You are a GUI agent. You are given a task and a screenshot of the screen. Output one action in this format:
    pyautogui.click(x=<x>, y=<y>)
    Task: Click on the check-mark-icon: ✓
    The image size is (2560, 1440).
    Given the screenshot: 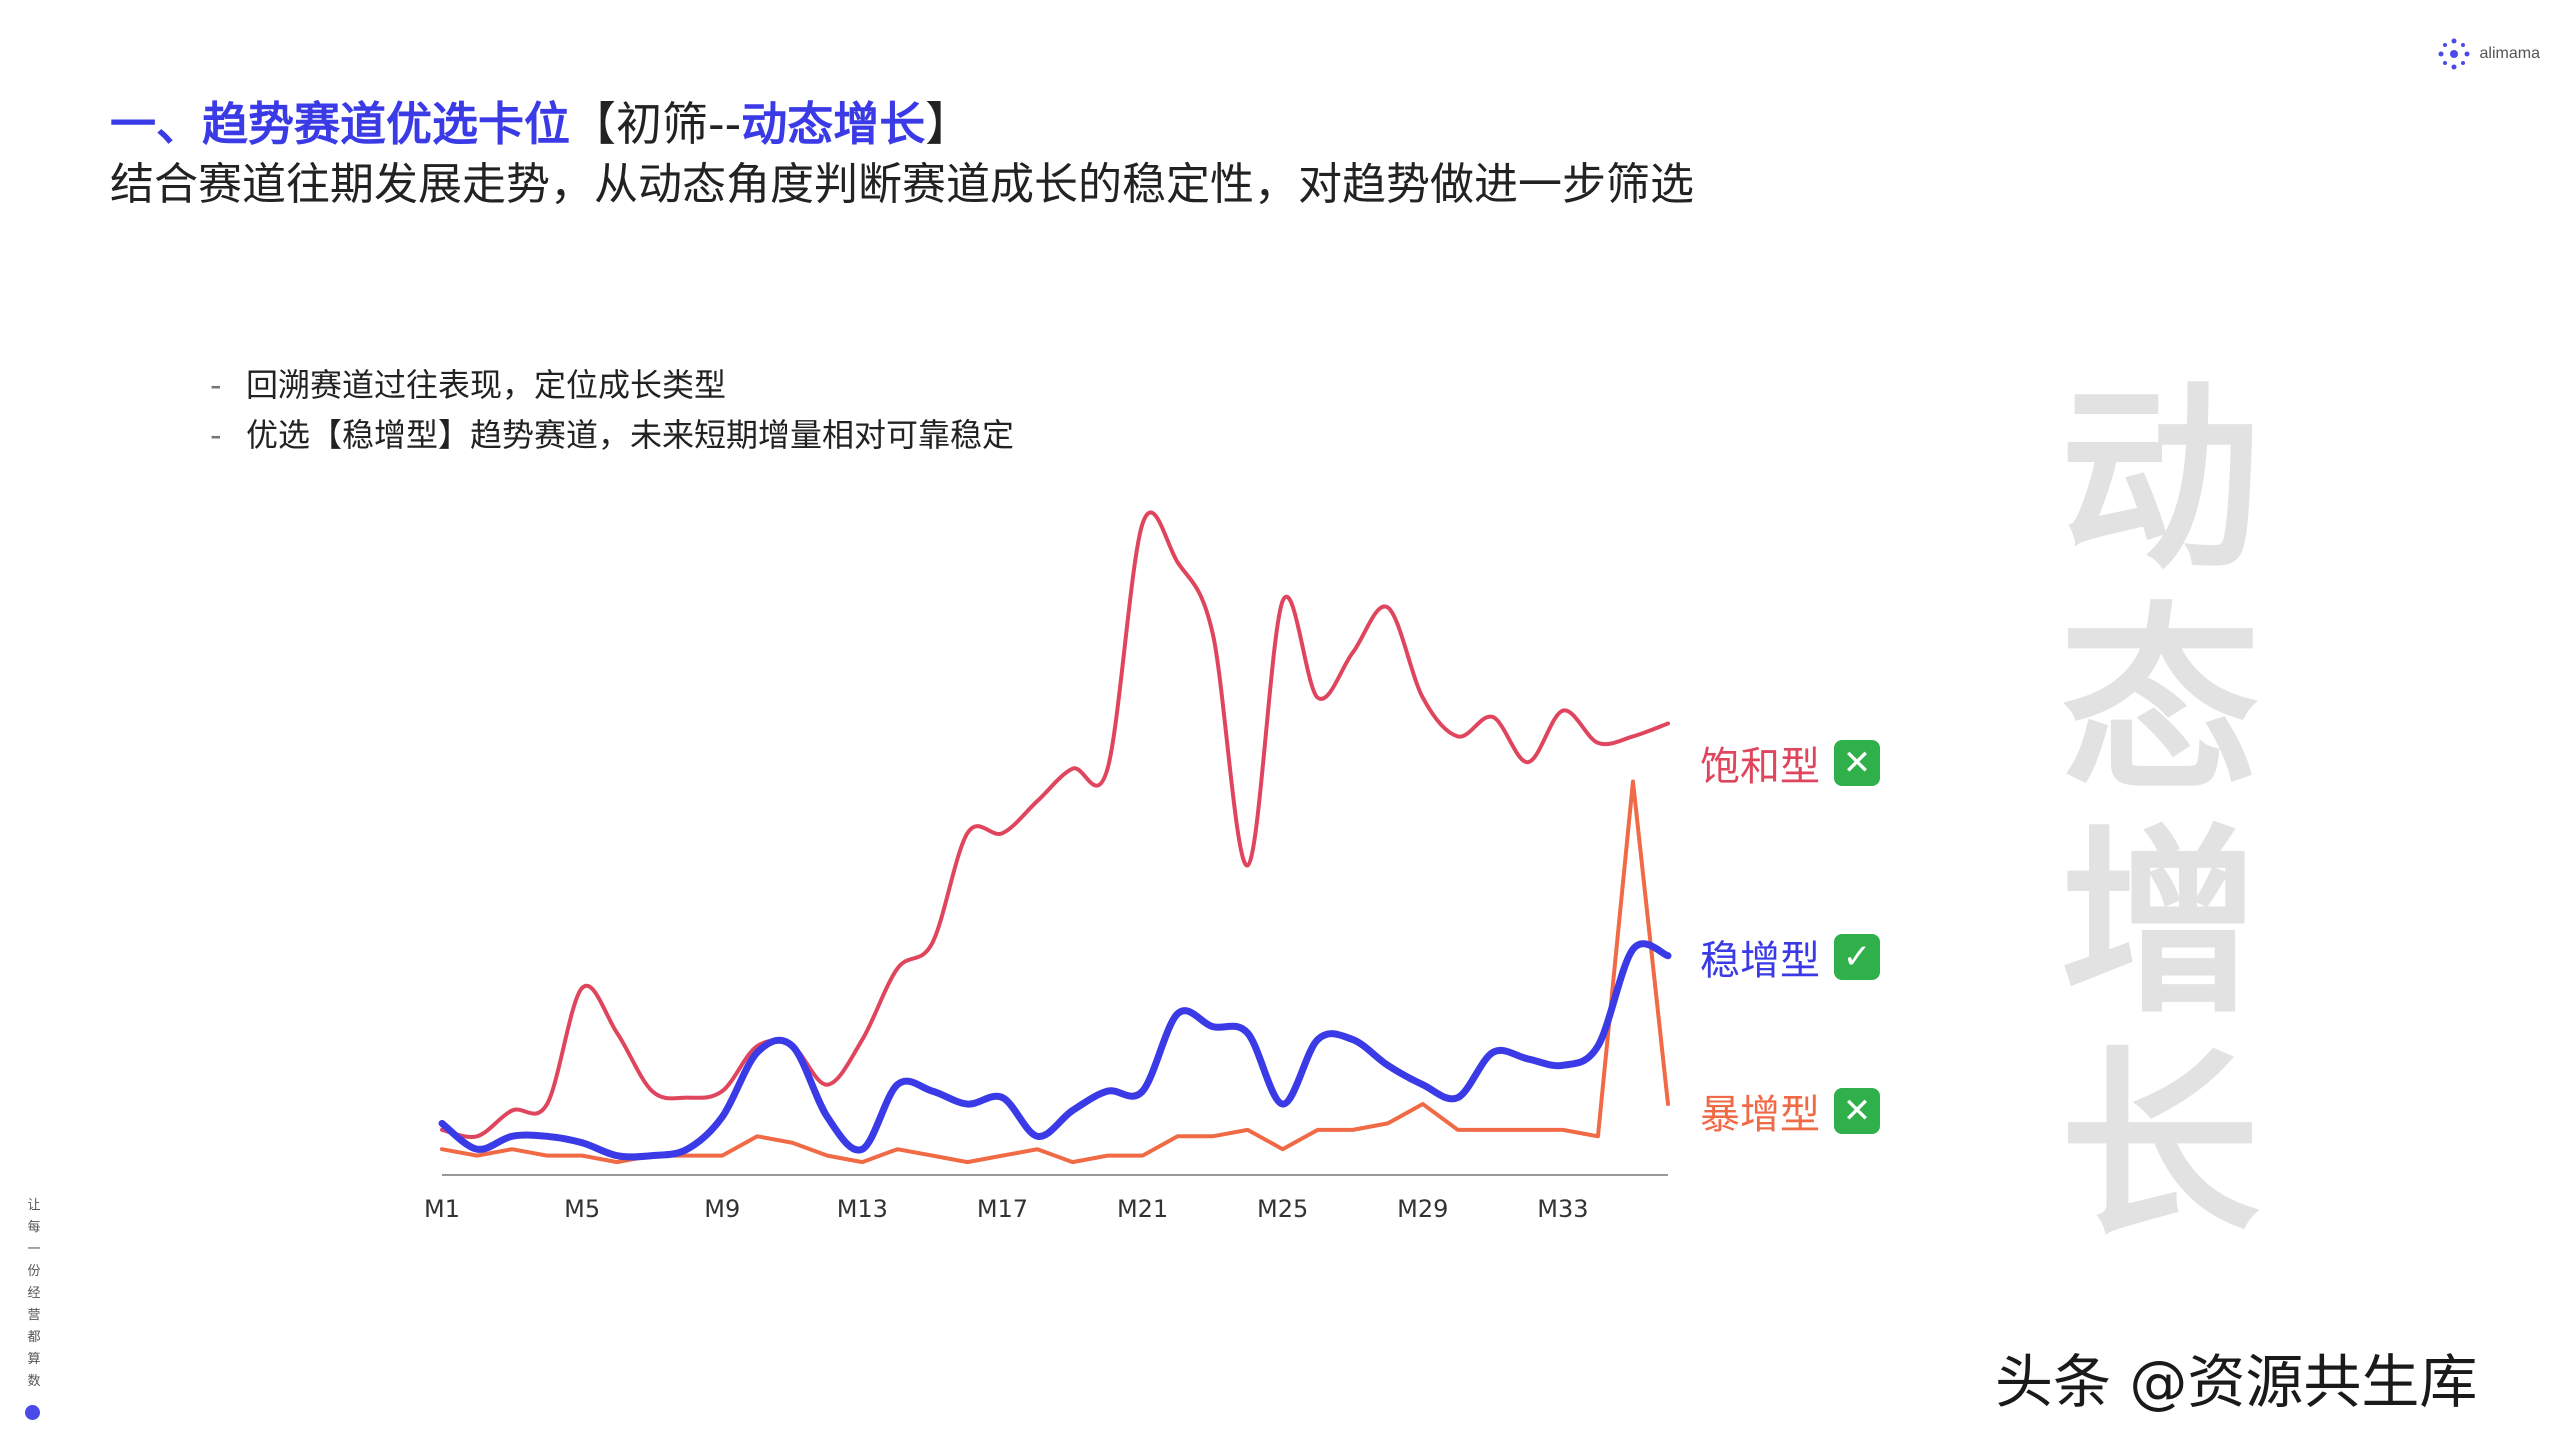 What is the action you would take?
    pyautogui.click(x=1857, y=957)
    